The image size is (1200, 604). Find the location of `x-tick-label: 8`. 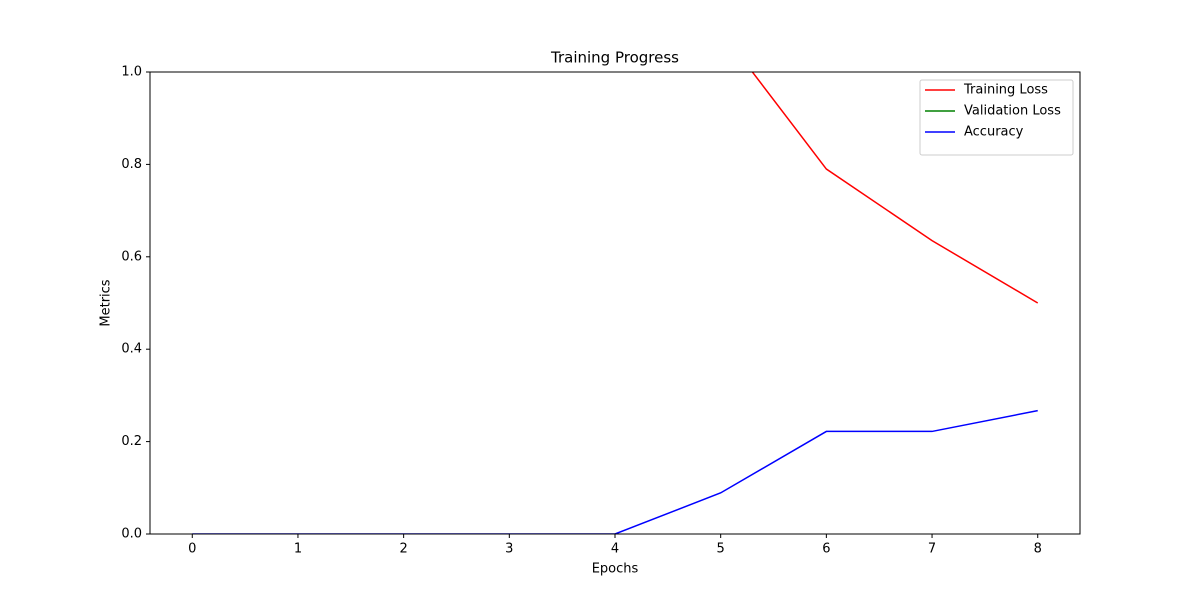

x-tick-label: 8 is located at coordinates (1038, 549).